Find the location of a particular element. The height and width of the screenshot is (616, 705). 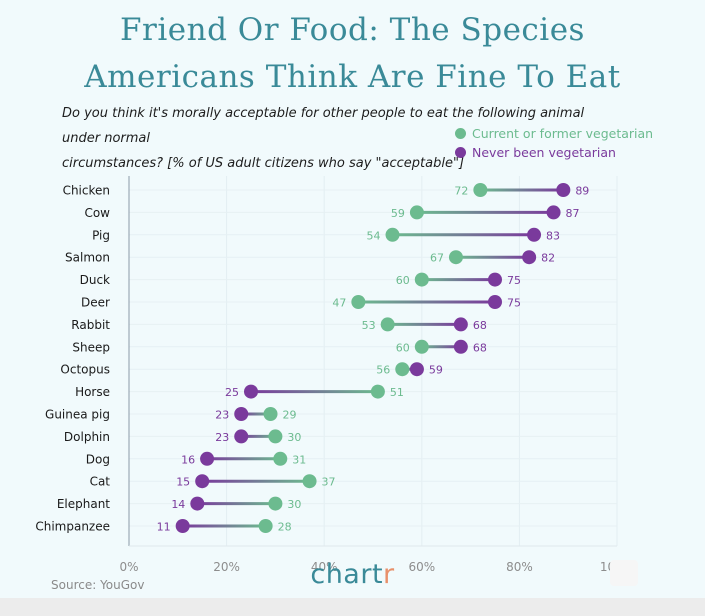

value-label-vegetarian: 59 is located at coordinates (398, 213).